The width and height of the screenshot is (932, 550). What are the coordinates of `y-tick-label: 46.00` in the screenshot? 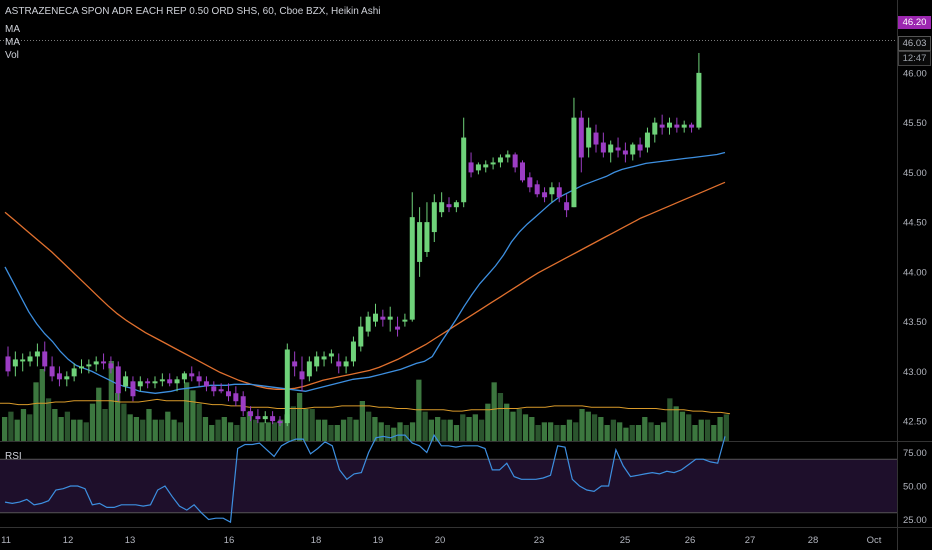 It's located at (915, 73).